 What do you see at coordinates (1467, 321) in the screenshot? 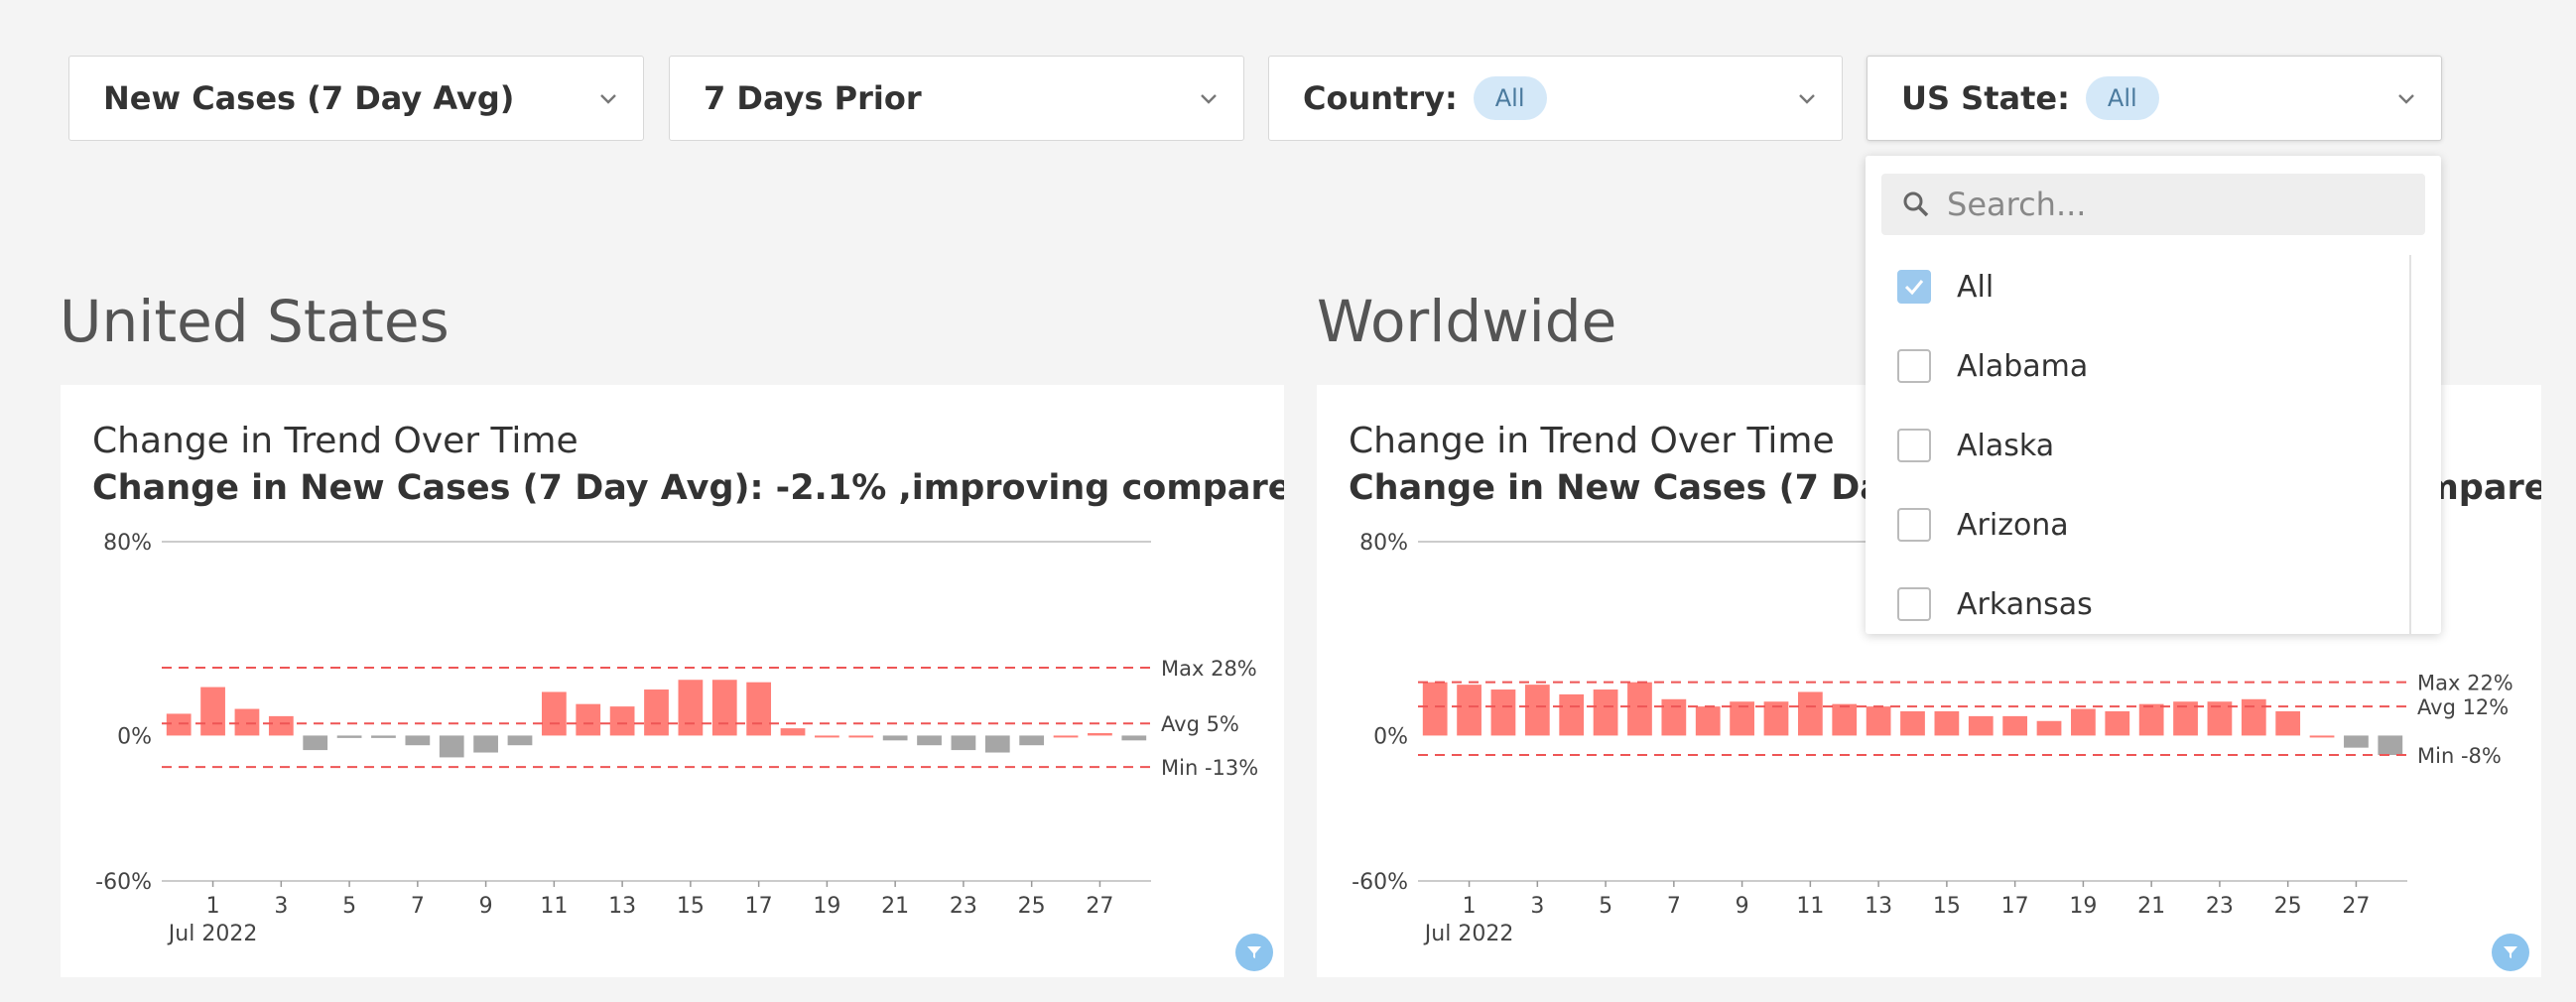
I see `world-panel-title: Worldwide` at bounding box center [1467, 321].